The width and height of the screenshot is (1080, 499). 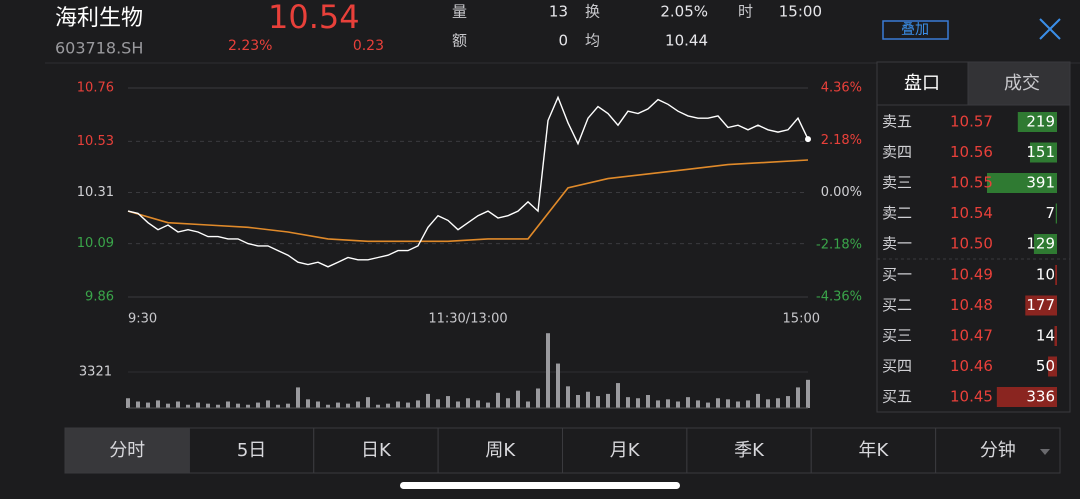 What do you see at coordinates (637, 26) in the screenshot?
I see `stats: 量 13 额 0换 2.05% 均 10.44 时 15:00` at bounding box center [637, 26].